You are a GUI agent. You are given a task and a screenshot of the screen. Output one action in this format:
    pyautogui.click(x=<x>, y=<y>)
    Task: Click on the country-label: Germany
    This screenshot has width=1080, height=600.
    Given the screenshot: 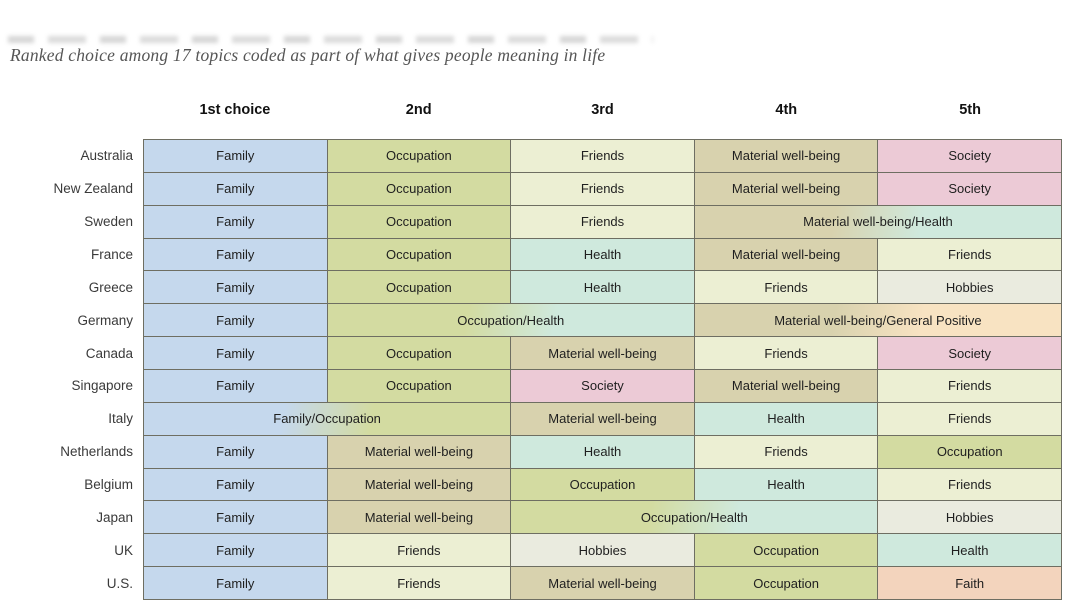 What is the action you would take?
    pyautogui.click(x=105, y=320)
    